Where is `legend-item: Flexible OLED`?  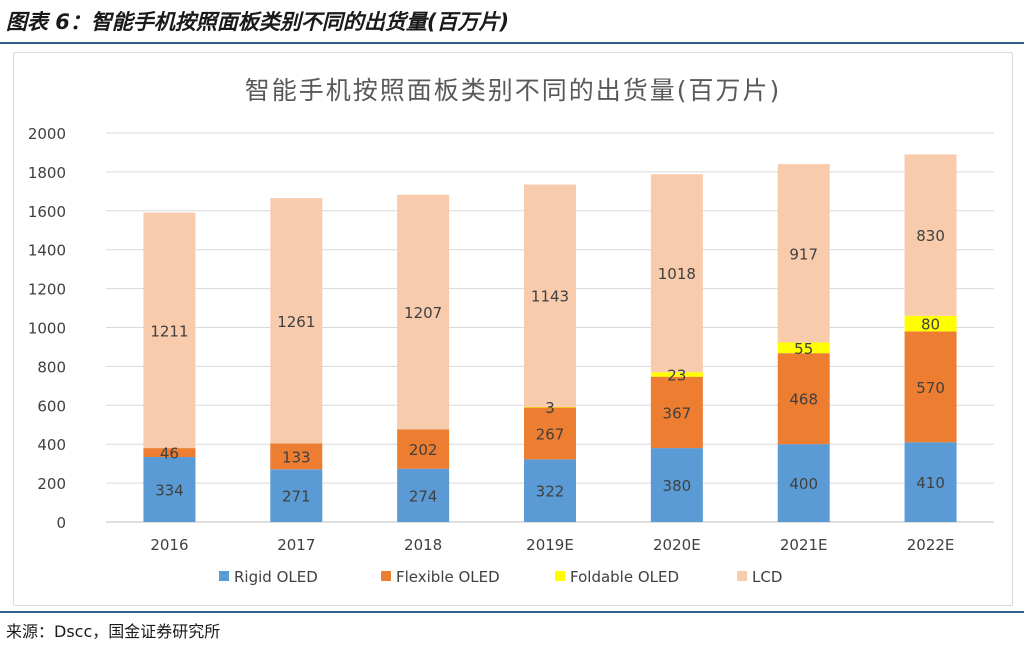
legend-item: Flexible OLED is located at coordinates (440, 577).